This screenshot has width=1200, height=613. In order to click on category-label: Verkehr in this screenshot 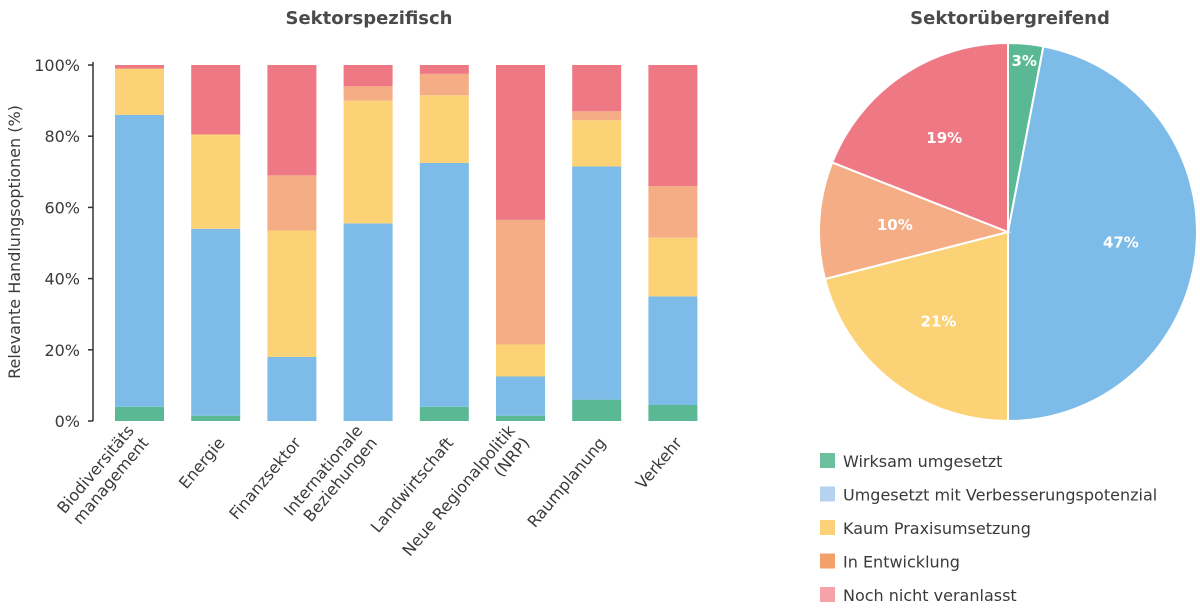, I will do `click(659, 463)`.